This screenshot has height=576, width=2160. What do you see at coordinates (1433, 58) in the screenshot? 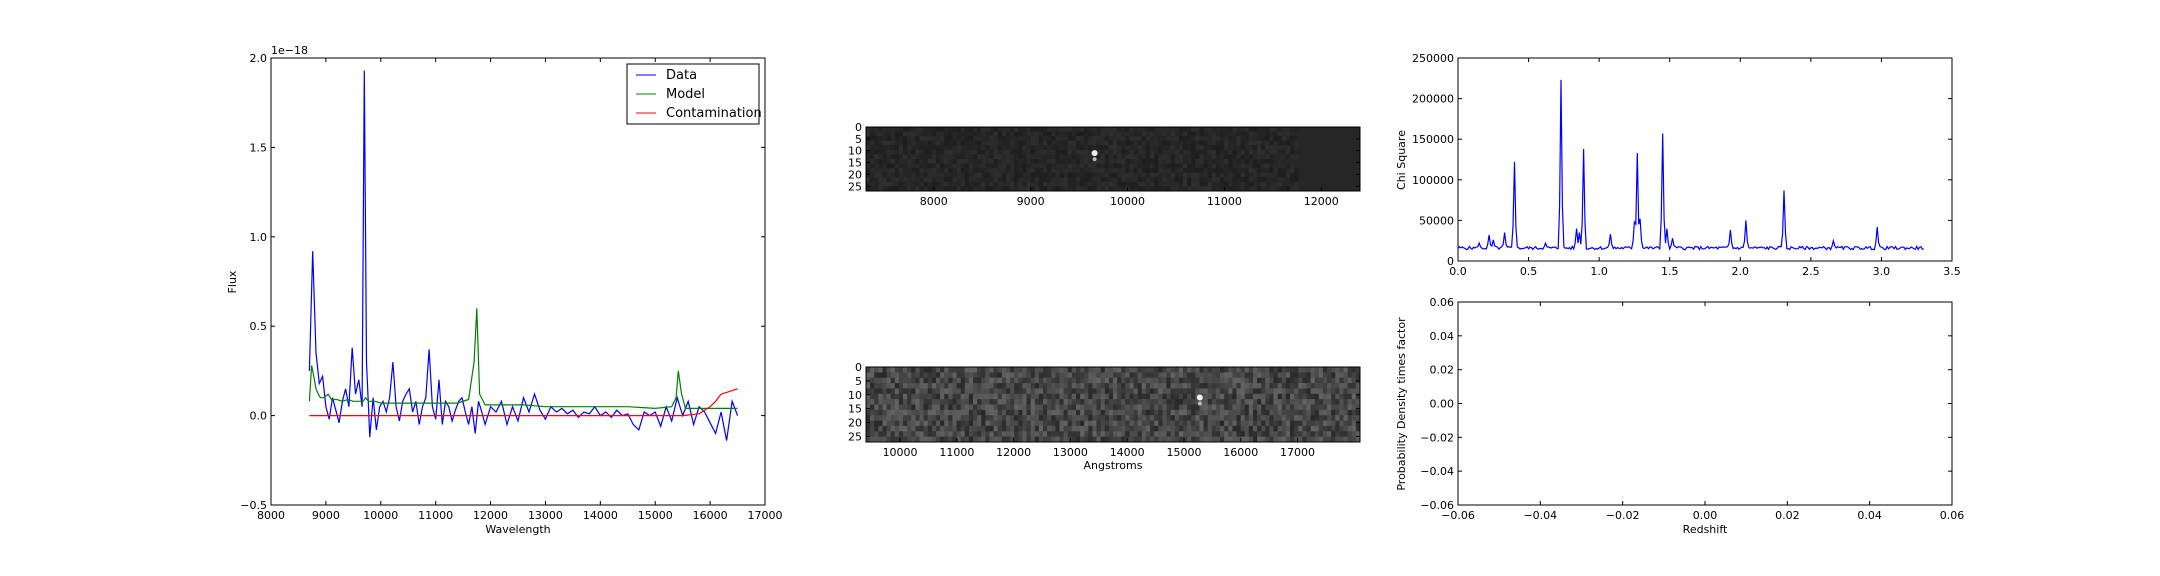
I see `y-tick-label: 250000` at bounding box center [1433, 58].